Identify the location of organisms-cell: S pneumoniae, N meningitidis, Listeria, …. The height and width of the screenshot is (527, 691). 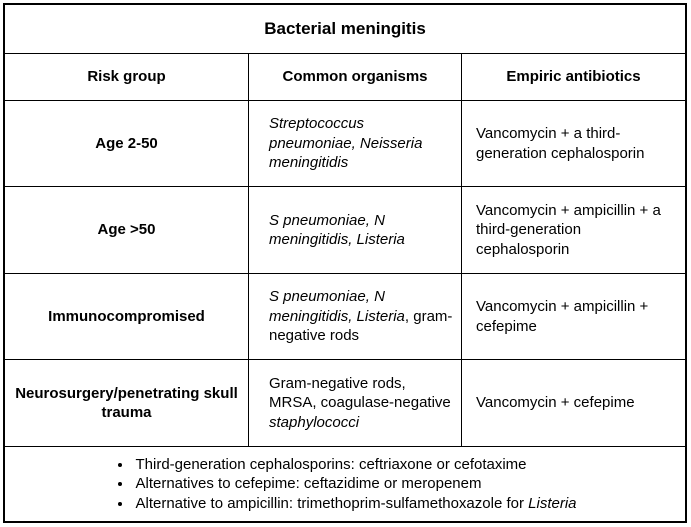
(355, 317).